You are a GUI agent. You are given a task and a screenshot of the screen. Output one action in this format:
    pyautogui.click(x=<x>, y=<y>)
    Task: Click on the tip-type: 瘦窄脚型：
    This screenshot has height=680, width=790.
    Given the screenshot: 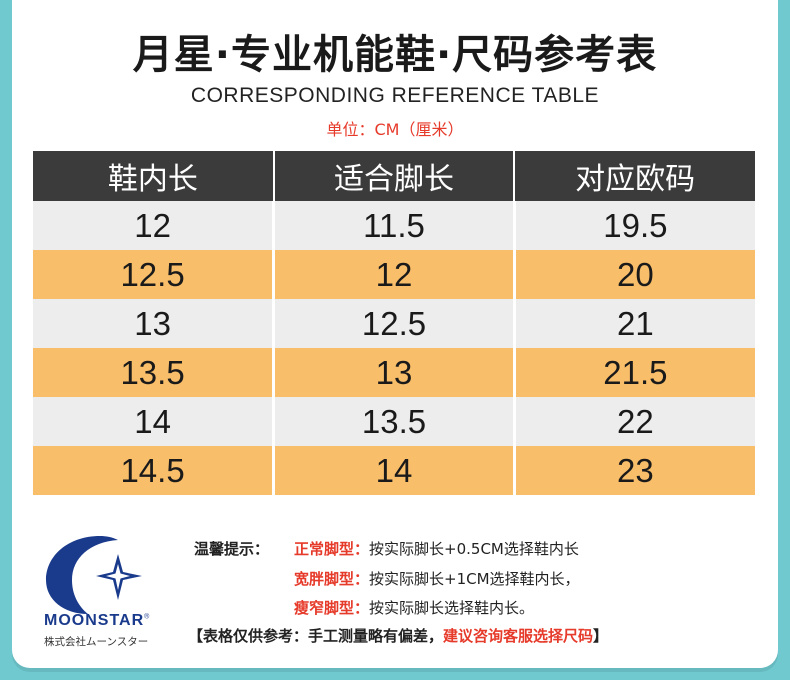 What is the action you would take?
    pyautogui.click(x=332, y=608)
    